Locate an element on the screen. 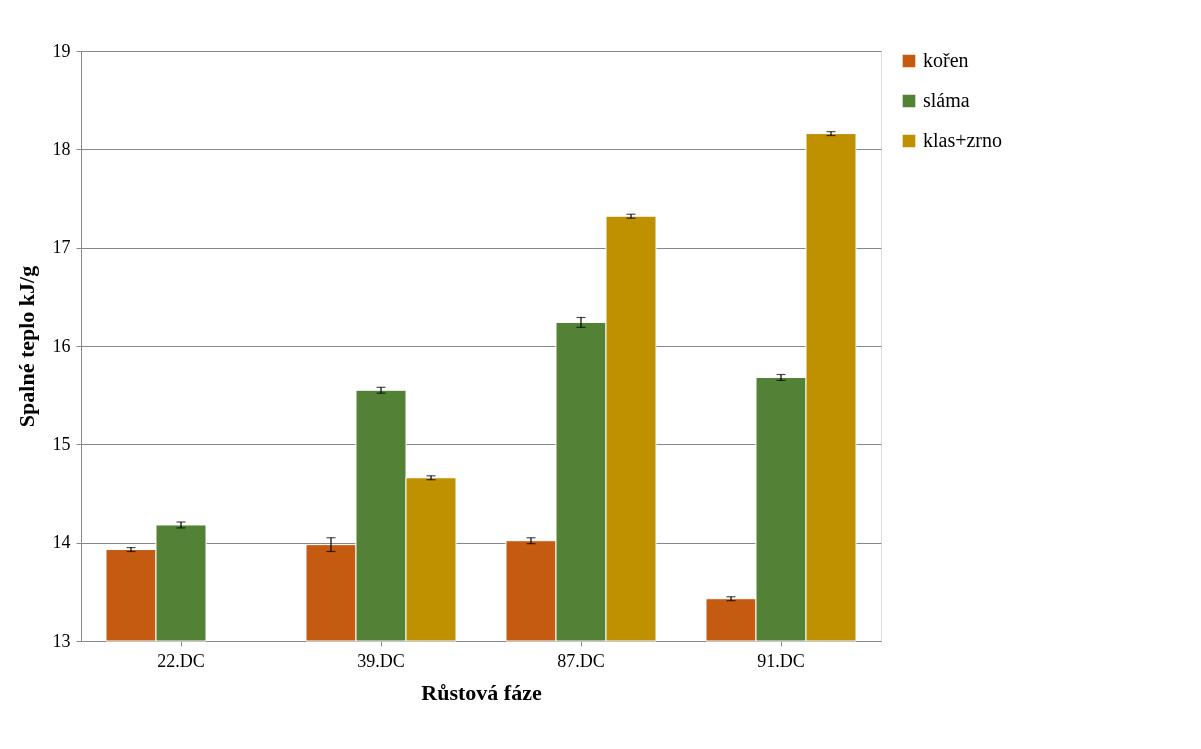 This screenshot has width=1201, height=749. legend-label: sláma is located at coordinates (946, 100).